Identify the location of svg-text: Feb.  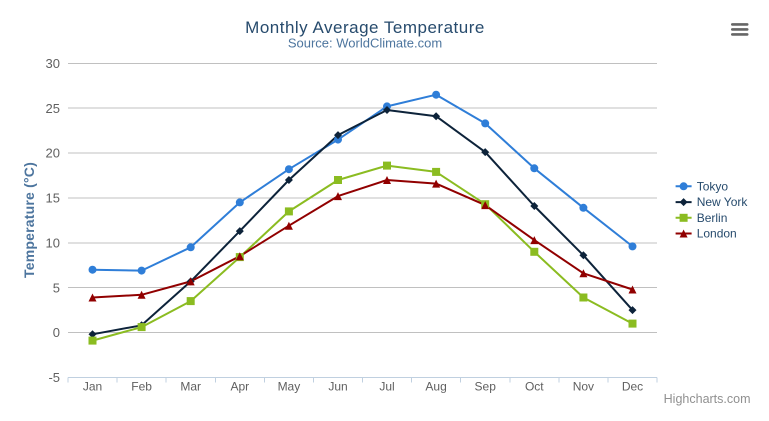
(141, 387).